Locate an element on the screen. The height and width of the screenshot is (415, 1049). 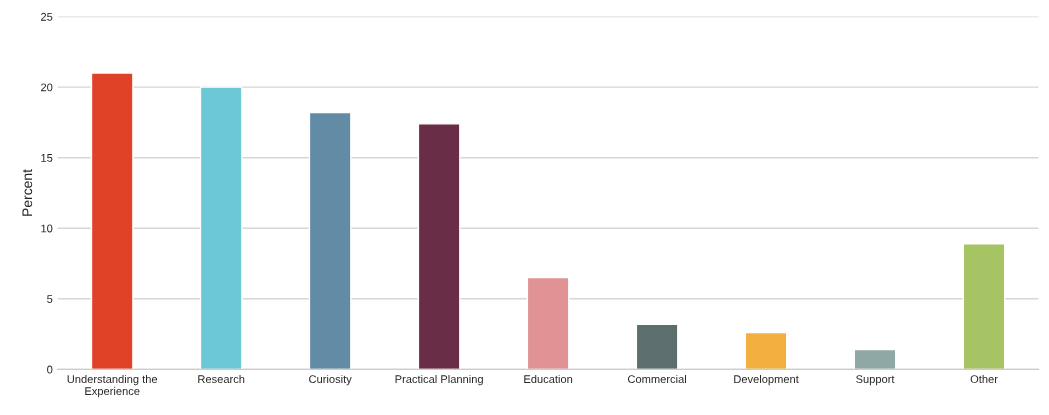
x-tick-label: Commercial is located at coordinates (657, 379).